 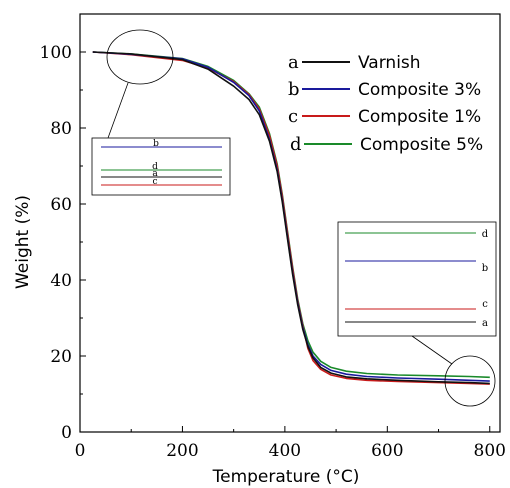 I want to click on inset-end-box, so click(x=417, y=279).